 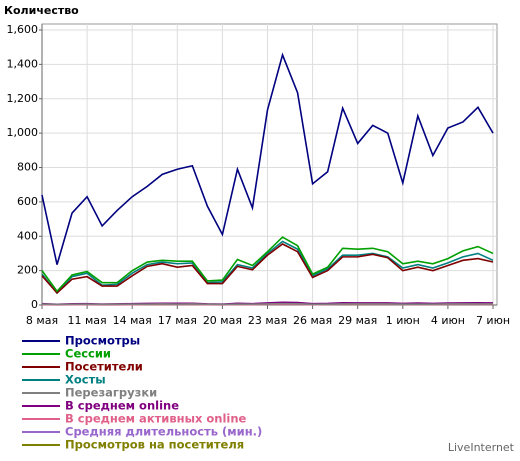 I want to click on watermark: LiveInternet, so click(x=481, y=447).